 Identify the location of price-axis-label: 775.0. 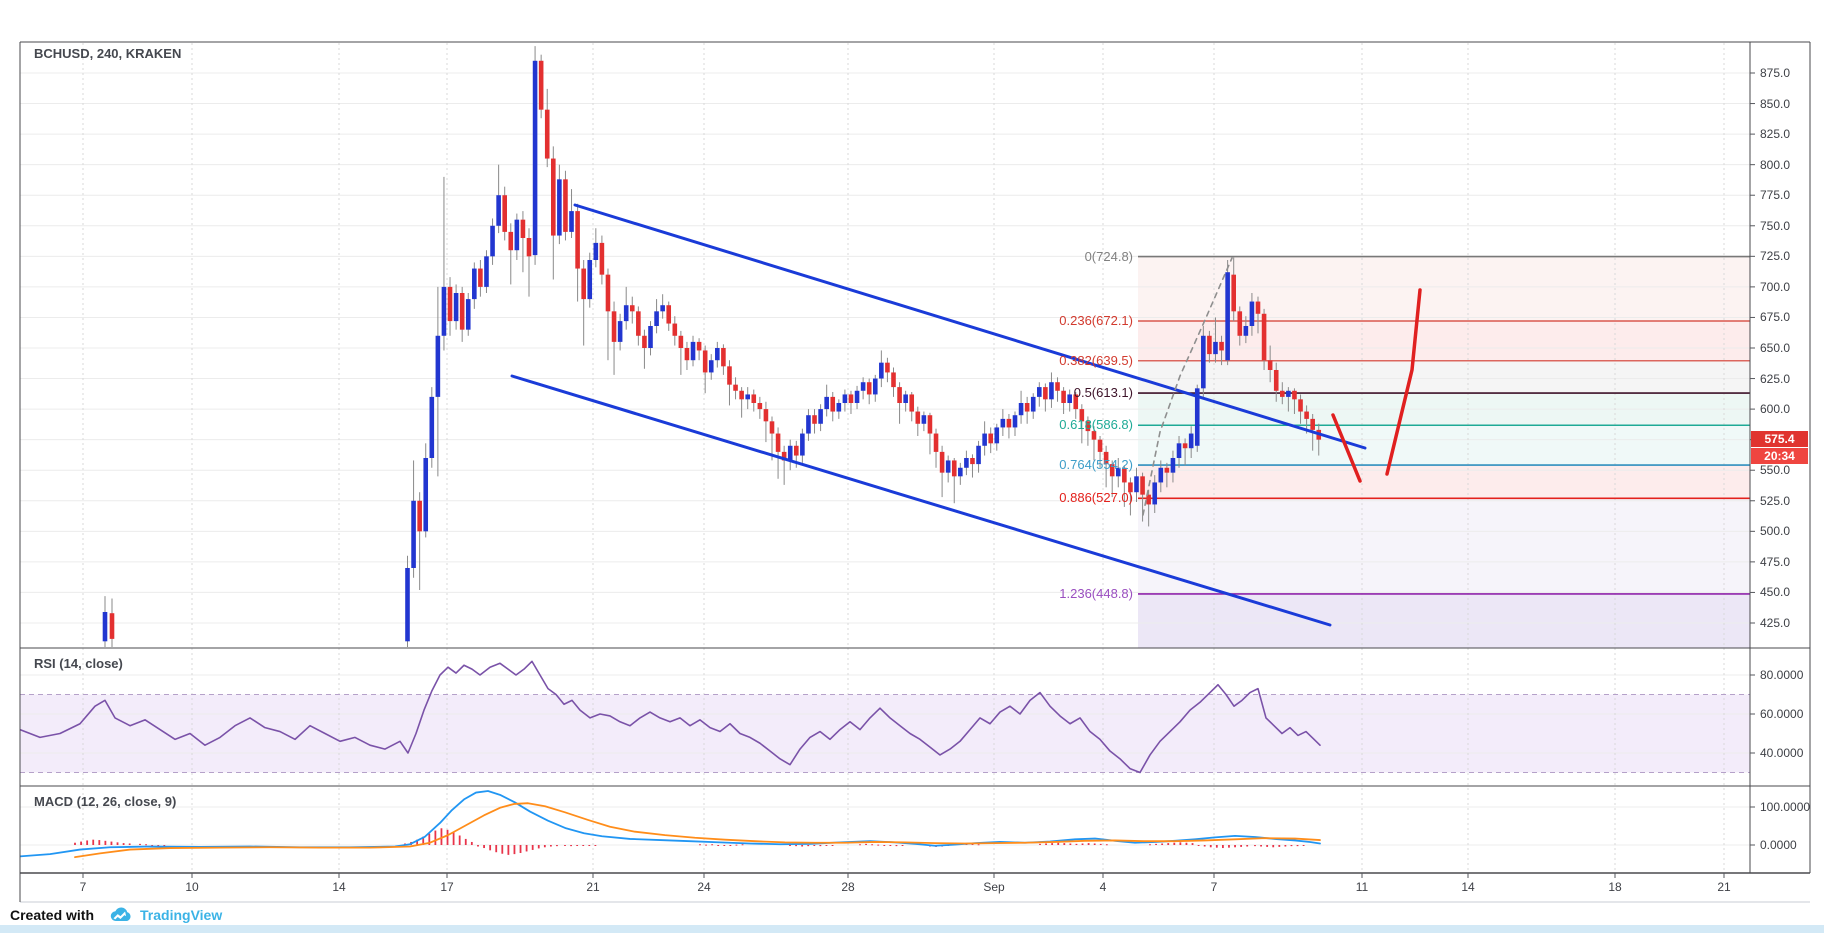
(1775, 195).